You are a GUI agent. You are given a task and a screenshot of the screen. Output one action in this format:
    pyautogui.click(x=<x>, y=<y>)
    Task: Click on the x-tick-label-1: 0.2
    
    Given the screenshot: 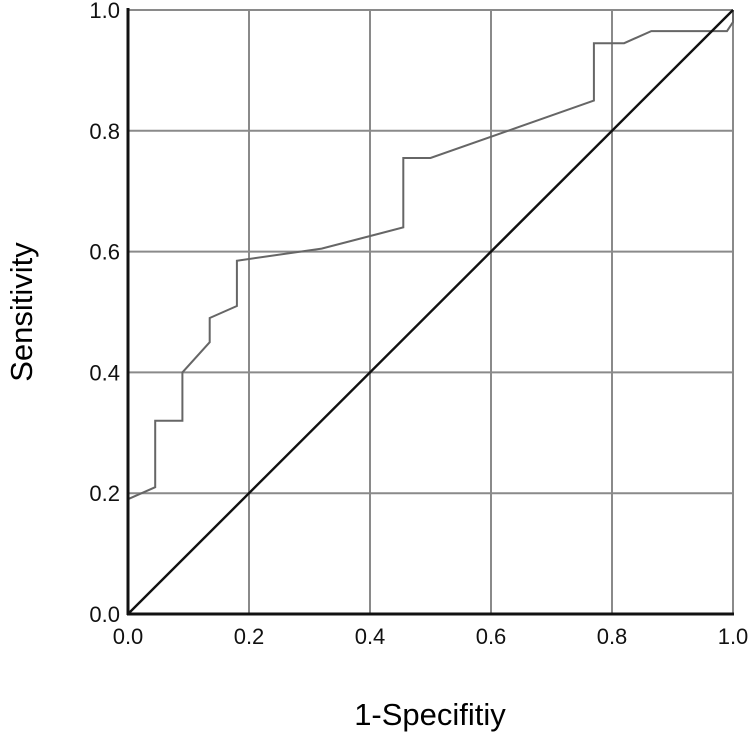 What is the action you would take?
    pyautogui.click(x=249, y=636)
    